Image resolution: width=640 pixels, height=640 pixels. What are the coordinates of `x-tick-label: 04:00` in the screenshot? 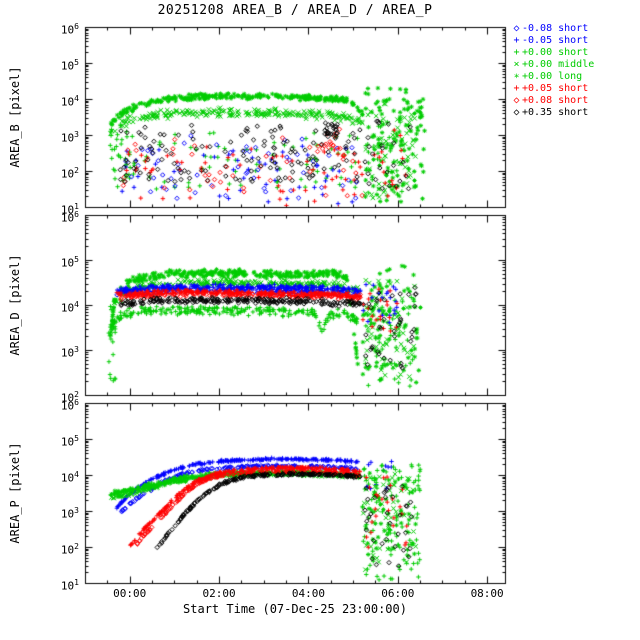 It's located at (308, 593).